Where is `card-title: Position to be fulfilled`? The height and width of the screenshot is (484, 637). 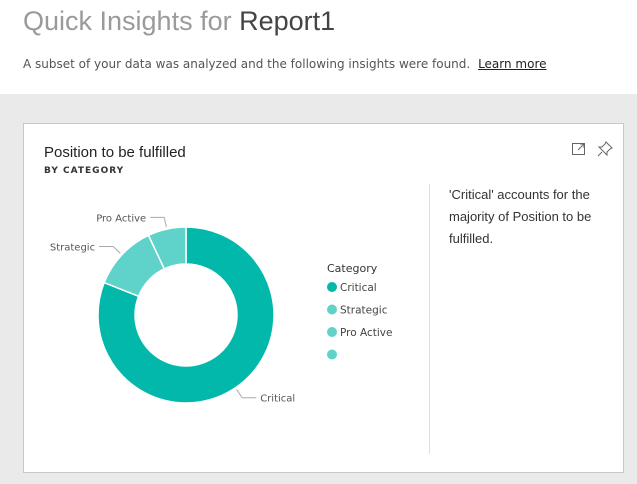
card-title: Position to be fulfilled is located at coordinates (115, 152).